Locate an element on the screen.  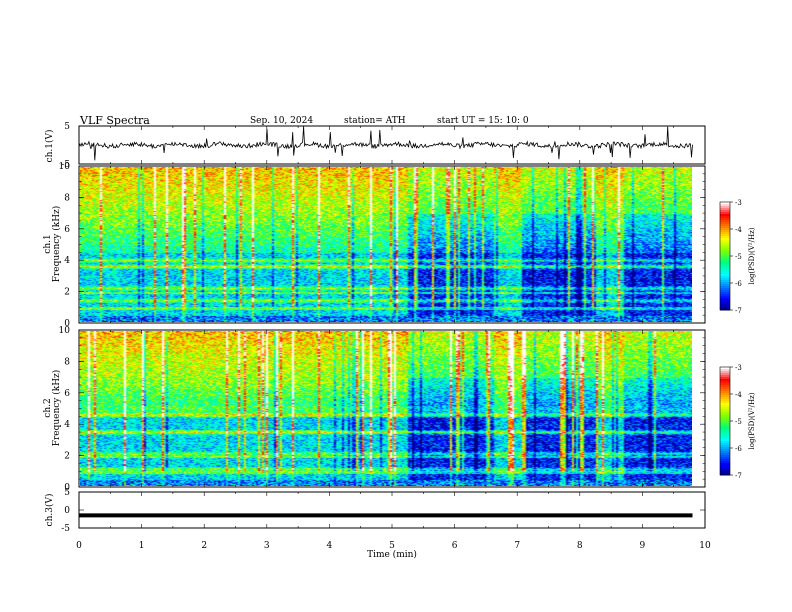
y-tick-label: 8 is located at coordinates (67, 198).